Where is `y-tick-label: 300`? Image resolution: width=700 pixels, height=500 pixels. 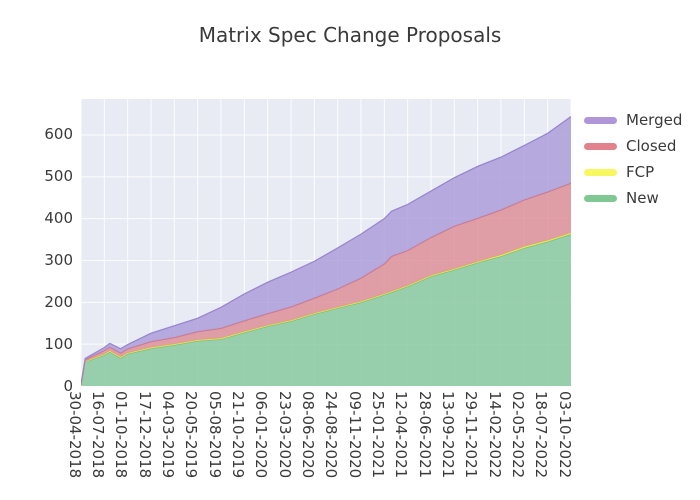
y-tick-label: 300 is located at coordinates (58, 259).